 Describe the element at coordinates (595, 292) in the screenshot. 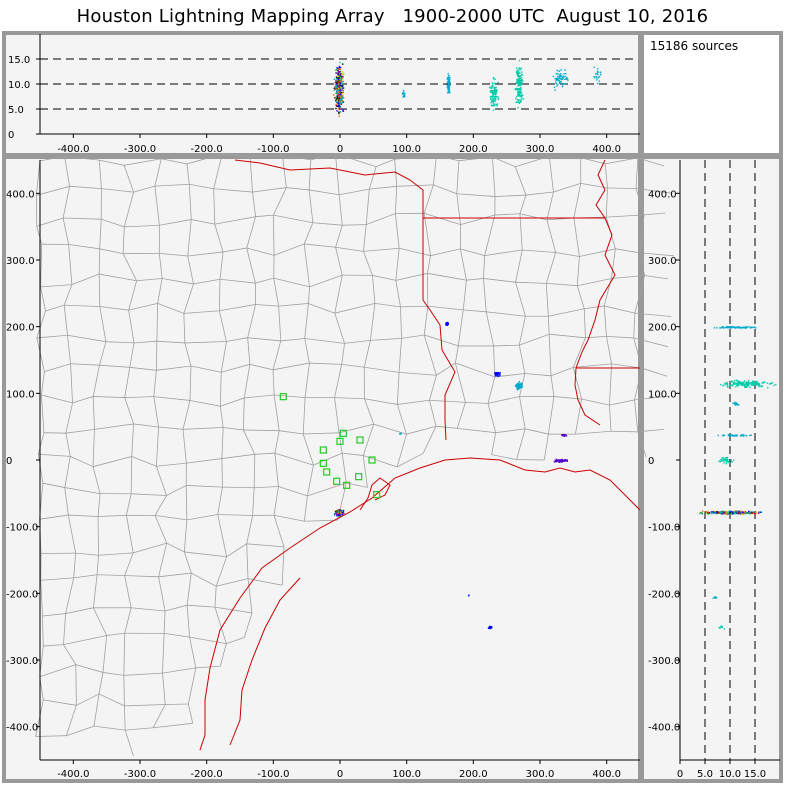

I see `mississippi-river-border` at that location.